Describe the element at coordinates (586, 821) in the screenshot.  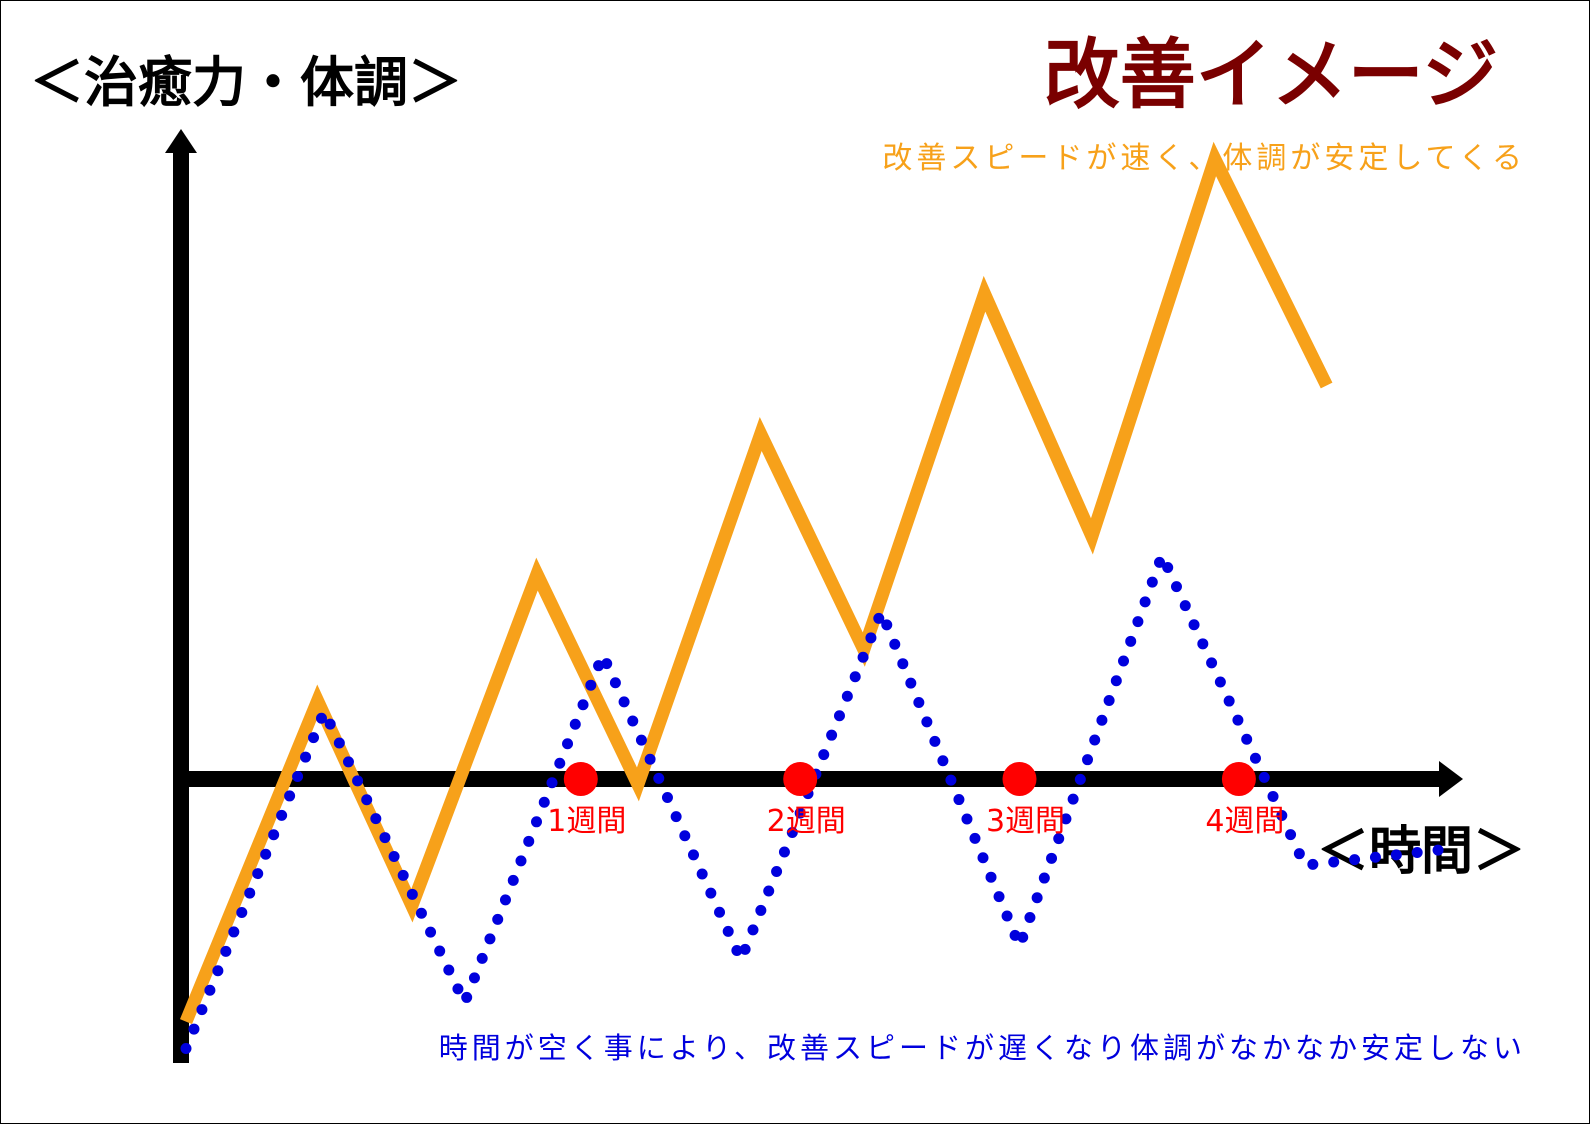
I see `week-label-1: 1週間` at that location.